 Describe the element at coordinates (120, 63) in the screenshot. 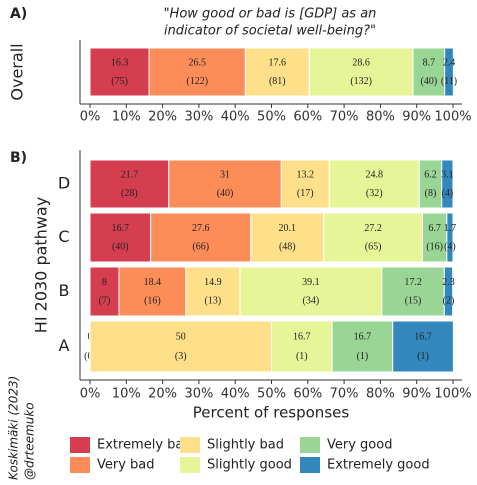

I see `data-label: 16.3` at that location.